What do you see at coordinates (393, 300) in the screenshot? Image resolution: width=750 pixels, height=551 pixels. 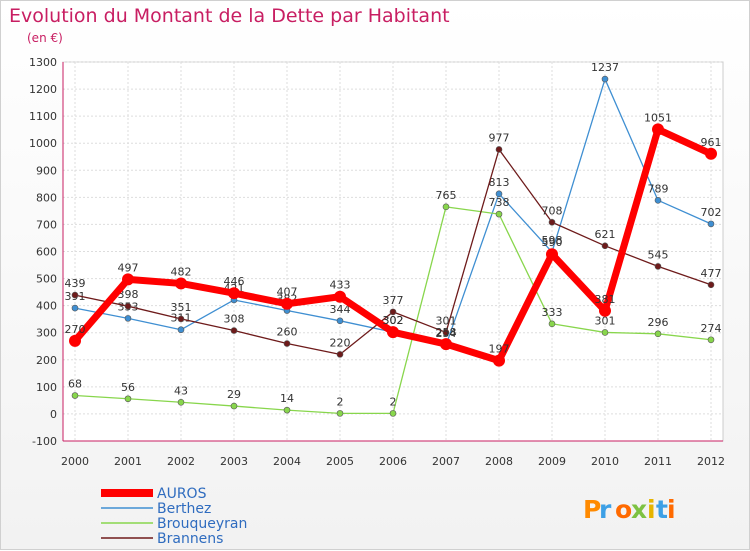 I see `data-label: 377` at bounding box center [393, 300].